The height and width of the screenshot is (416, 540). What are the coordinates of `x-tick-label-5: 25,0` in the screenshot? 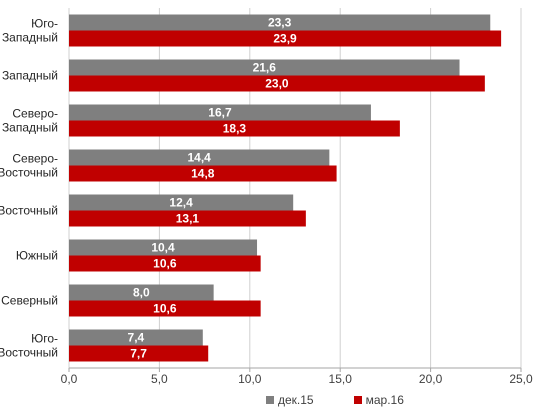 It's located at (521, 379).